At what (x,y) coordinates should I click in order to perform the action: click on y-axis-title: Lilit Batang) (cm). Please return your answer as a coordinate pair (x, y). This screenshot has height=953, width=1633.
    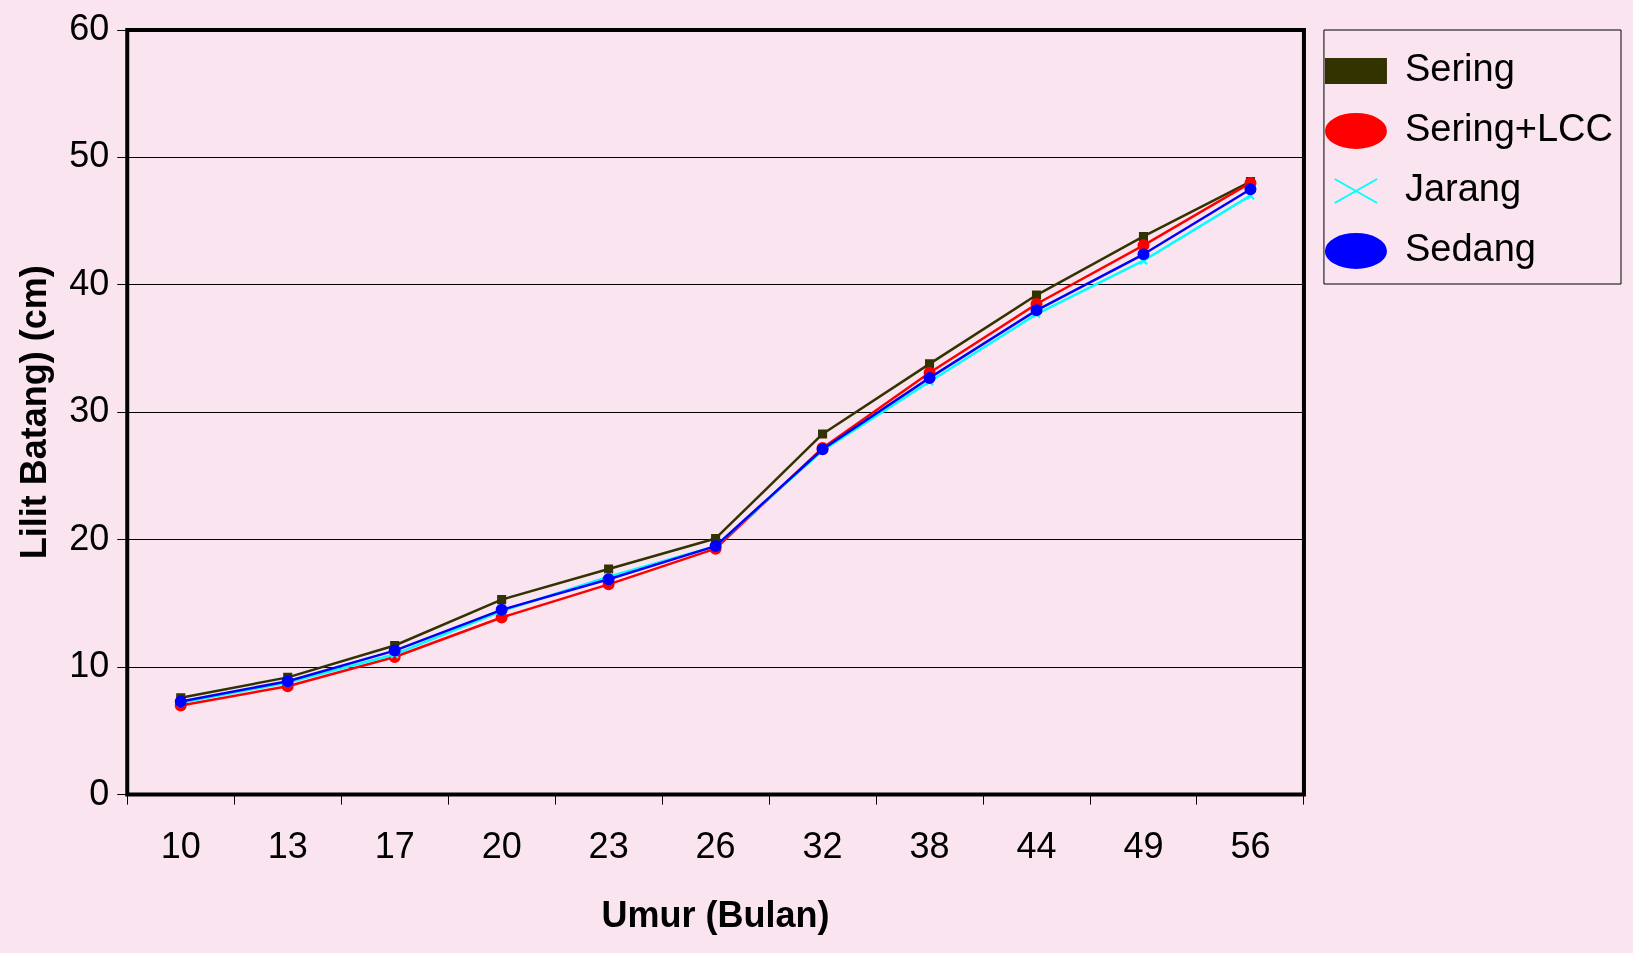
    Looking at the image, I should click on (33, 412).